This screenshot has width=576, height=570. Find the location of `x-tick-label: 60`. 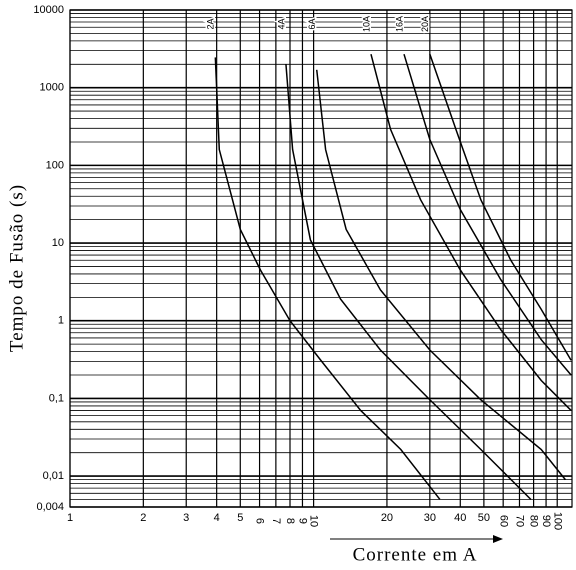

x-tick-label: 60 is located at coordinates (503, 521).